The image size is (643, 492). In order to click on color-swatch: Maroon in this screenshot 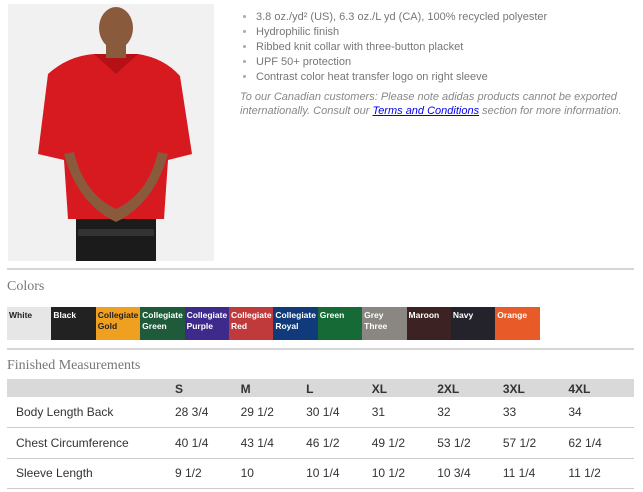, I will do `click(428, 323)`.